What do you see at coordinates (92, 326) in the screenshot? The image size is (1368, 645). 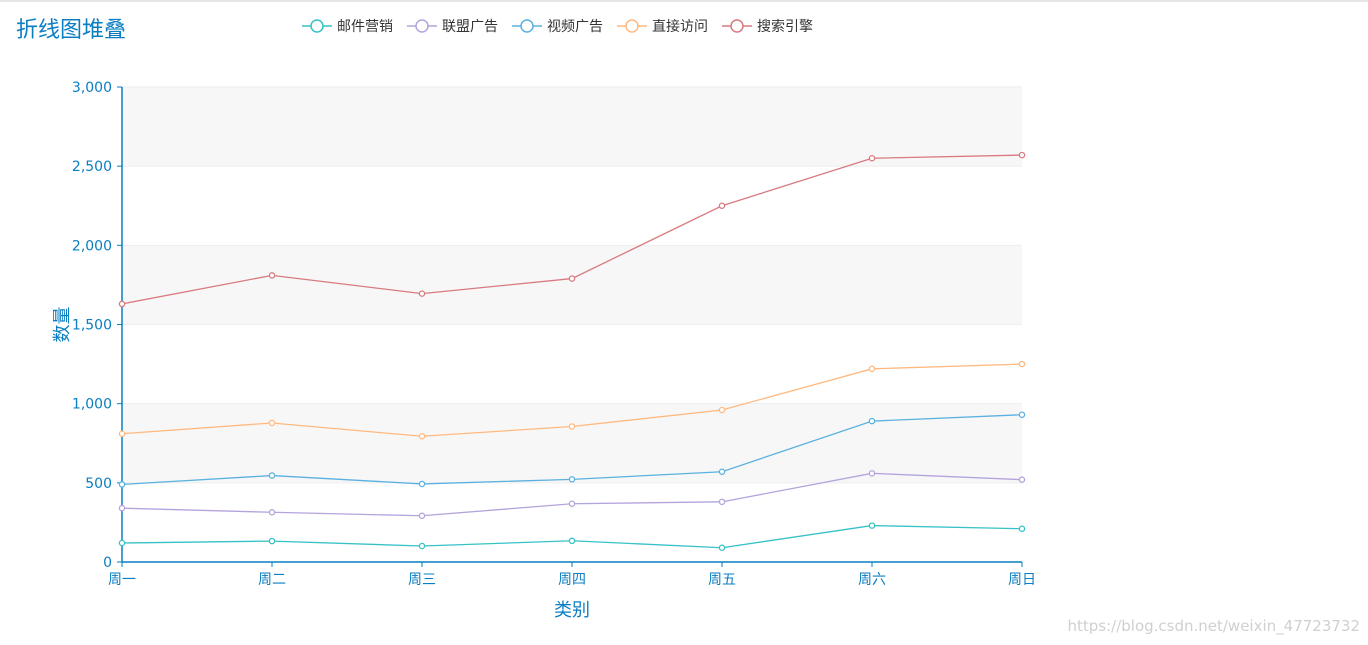 I see `y-tick-label: 1,500` at bounding box center [92, 326].